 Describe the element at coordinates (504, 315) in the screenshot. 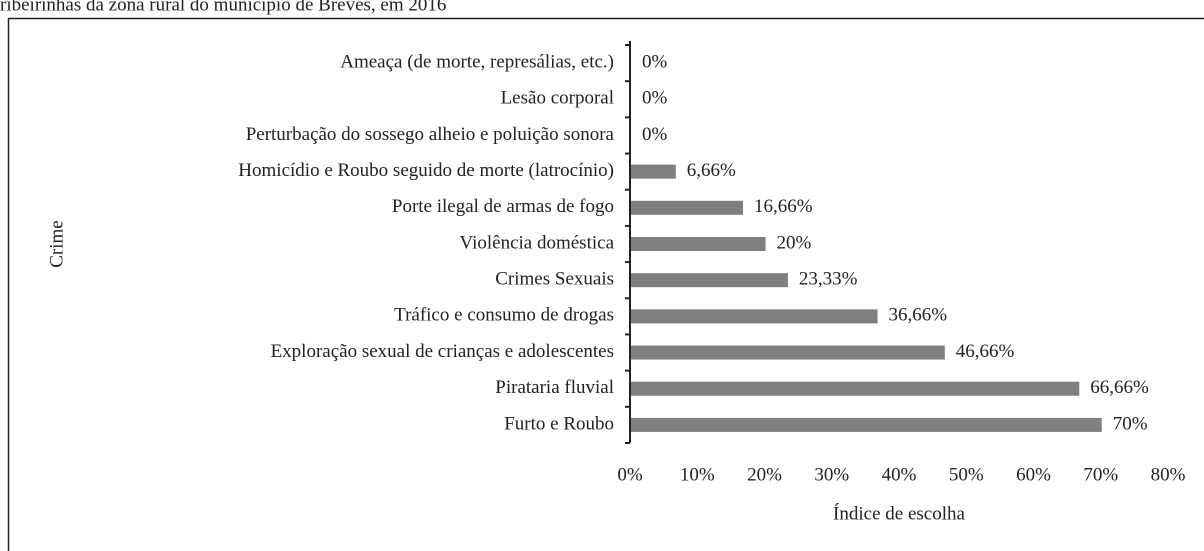

I see `y-tick-label: Tráfico e consumo de drogas` at that location.